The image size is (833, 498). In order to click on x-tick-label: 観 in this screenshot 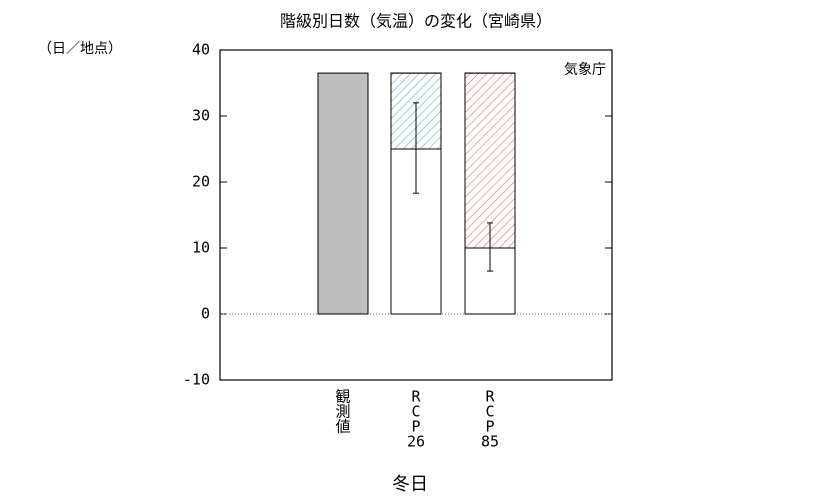, I will do `click(342, 397)`.